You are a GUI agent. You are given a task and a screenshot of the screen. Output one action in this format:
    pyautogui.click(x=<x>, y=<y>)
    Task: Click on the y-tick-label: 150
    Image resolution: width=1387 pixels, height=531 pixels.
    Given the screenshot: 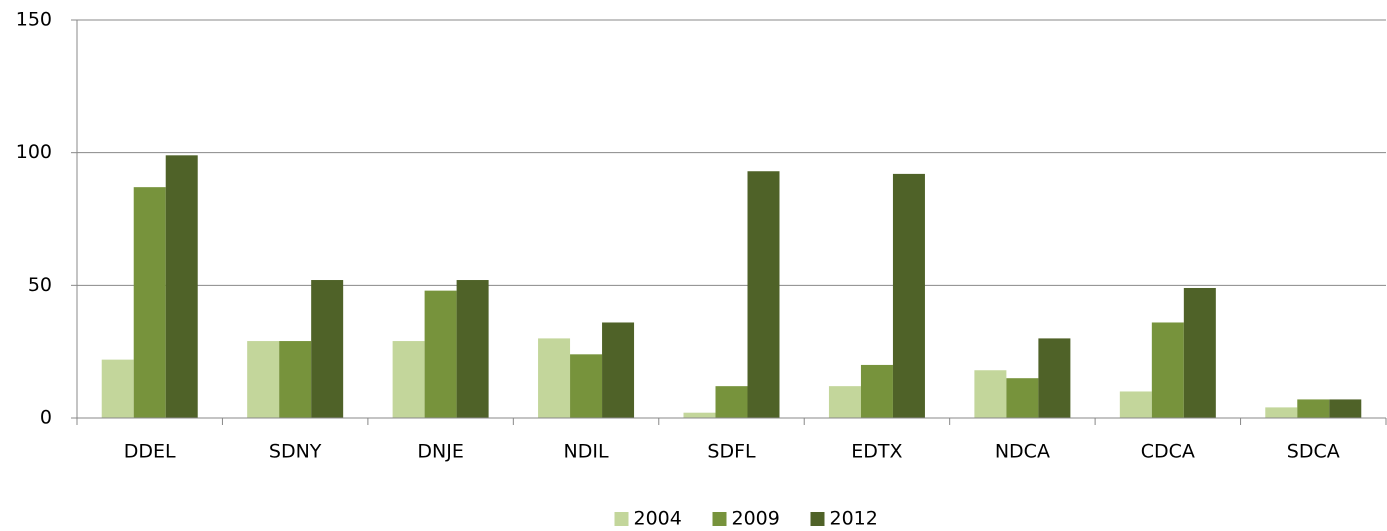 What is the action you would take?
    pyautogui.click(x=34, y=20)
    